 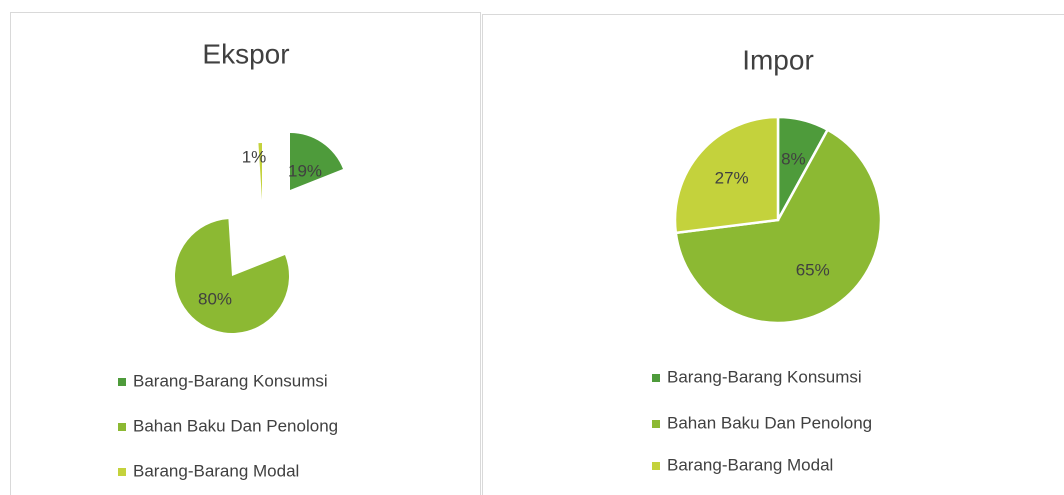 I want to click on data-label: 27%, so click(x=732, y=178).